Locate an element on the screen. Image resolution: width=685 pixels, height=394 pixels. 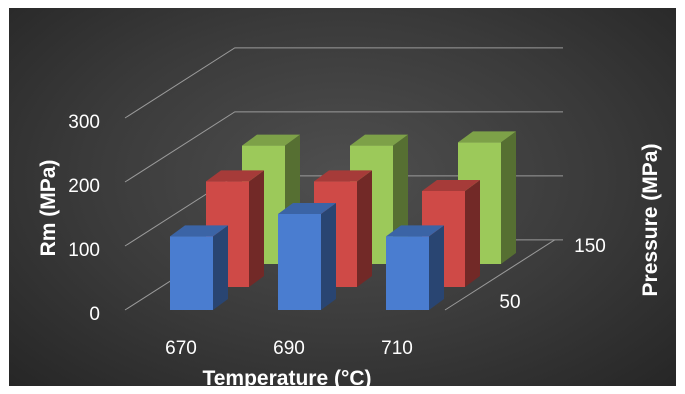
z-tick-150: 150 is located at coordinates (590, 246).